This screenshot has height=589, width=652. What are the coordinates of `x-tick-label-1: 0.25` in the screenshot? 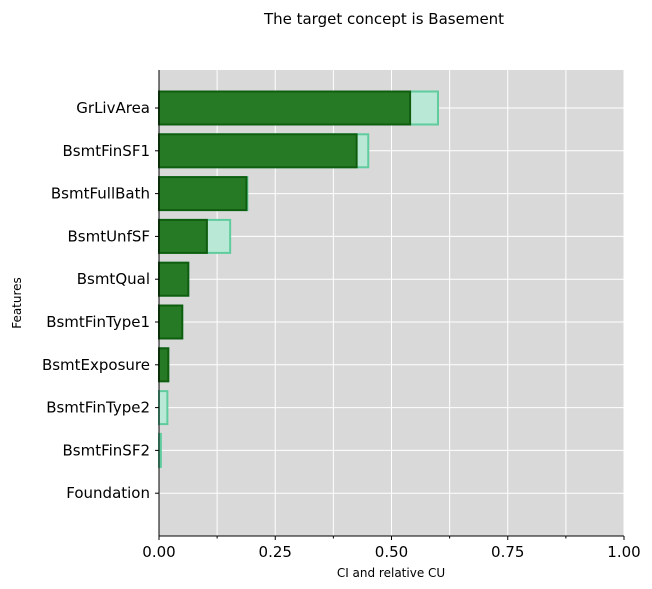 It's located at (275, 552).